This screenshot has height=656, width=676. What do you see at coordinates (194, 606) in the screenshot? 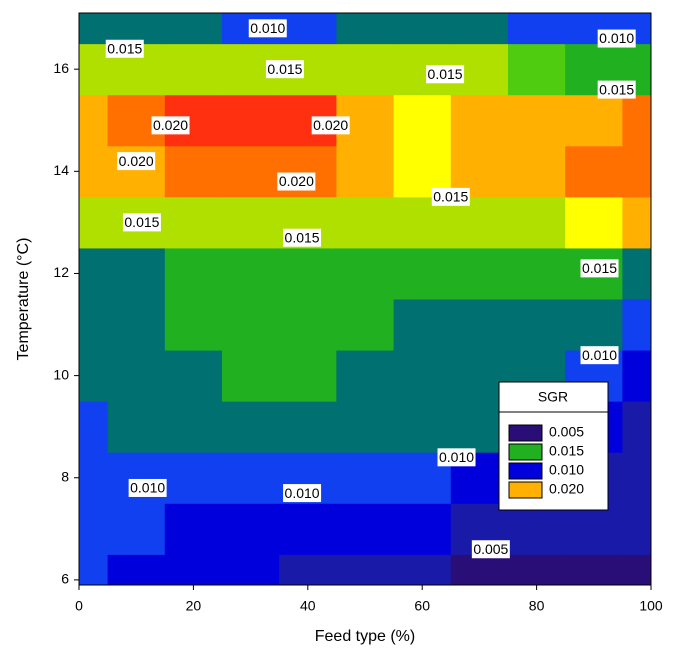
I see `x-tick-label: 20` at bounding box center [194, 606].